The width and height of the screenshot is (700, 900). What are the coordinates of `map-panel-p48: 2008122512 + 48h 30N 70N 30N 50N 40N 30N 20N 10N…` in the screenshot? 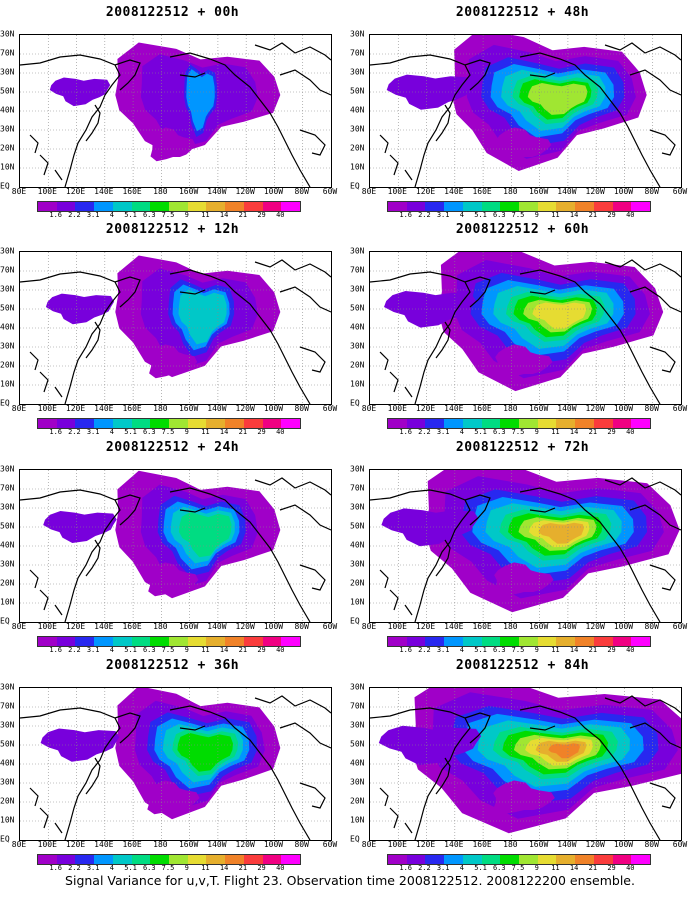 It's located at (522, 115).